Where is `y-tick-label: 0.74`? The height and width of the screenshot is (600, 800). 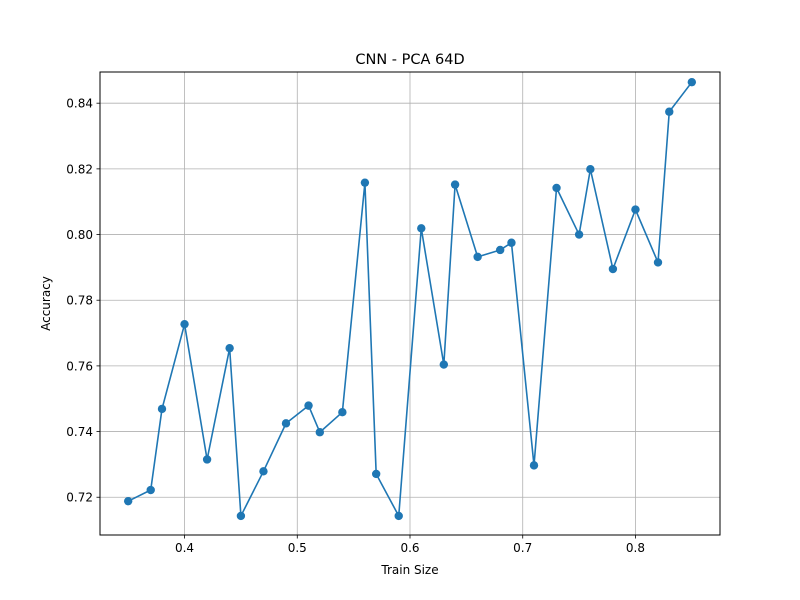
y-tick-label: 0.74 is located at coordinates (79, 432).